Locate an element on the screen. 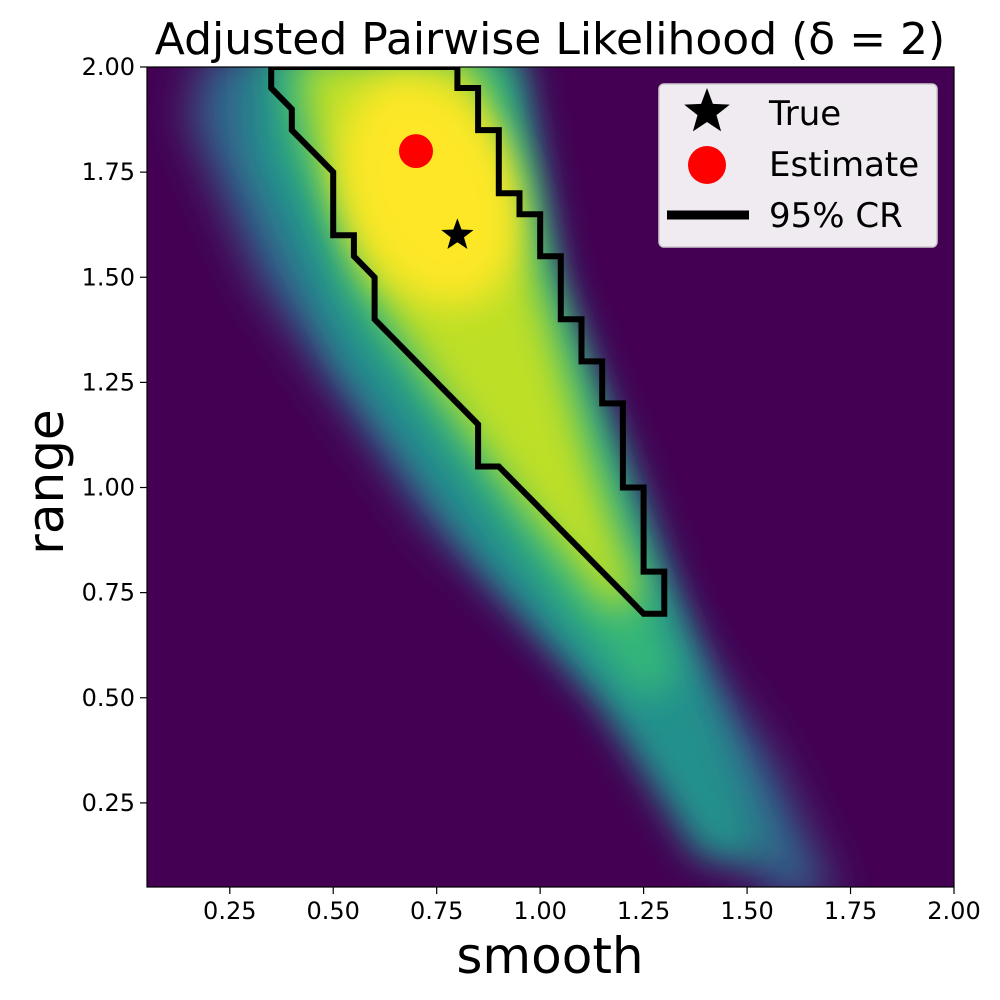 The height and width of the screenshot is (1000, 1000). y-axis-ticks: 0.25 0.50 0.75 1.00 1.25 1.50 1.75 2.00 is located at coordinates (114, 435).